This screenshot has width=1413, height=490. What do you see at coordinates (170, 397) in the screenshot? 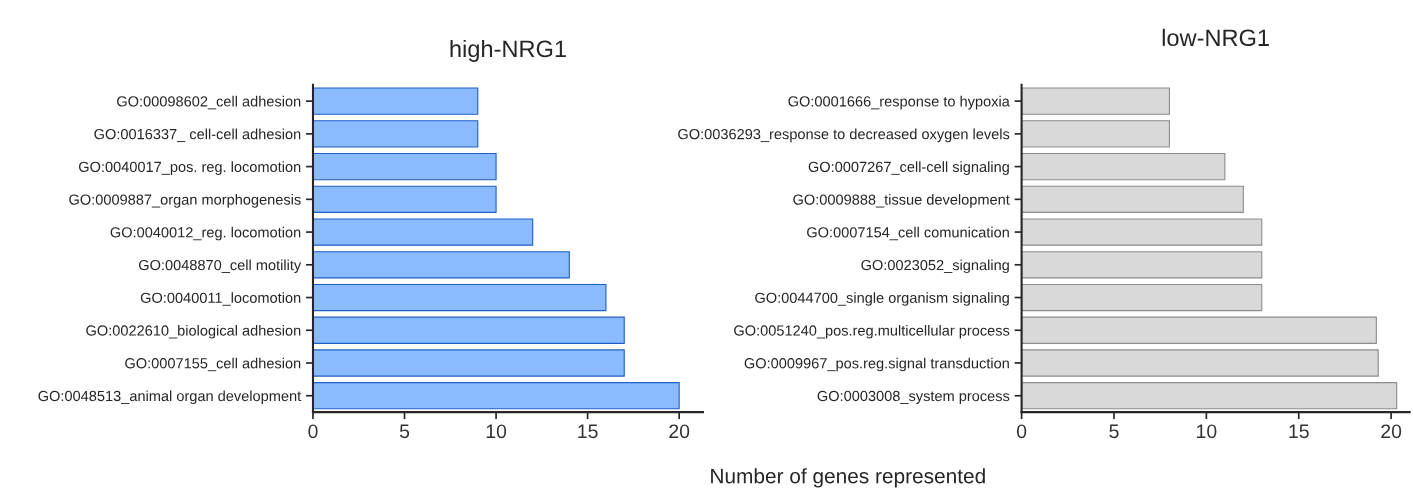
I see `y-tick-label: GO:0048513_animal organ development` at bounding box center [170, 397].